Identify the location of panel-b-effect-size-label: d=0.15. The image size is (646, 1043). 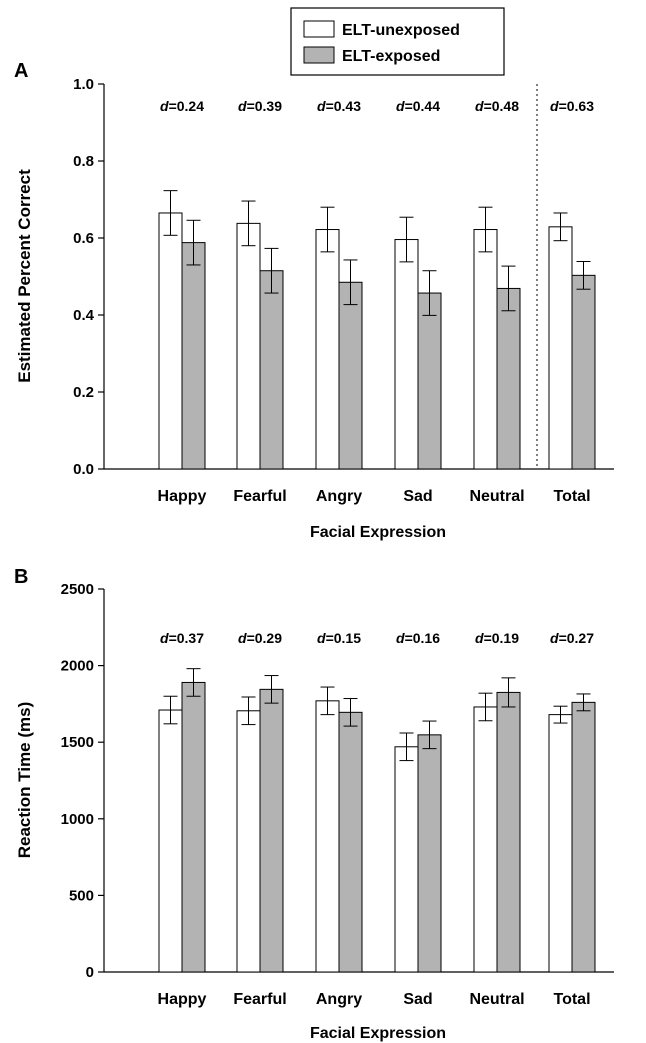
(339, 638).